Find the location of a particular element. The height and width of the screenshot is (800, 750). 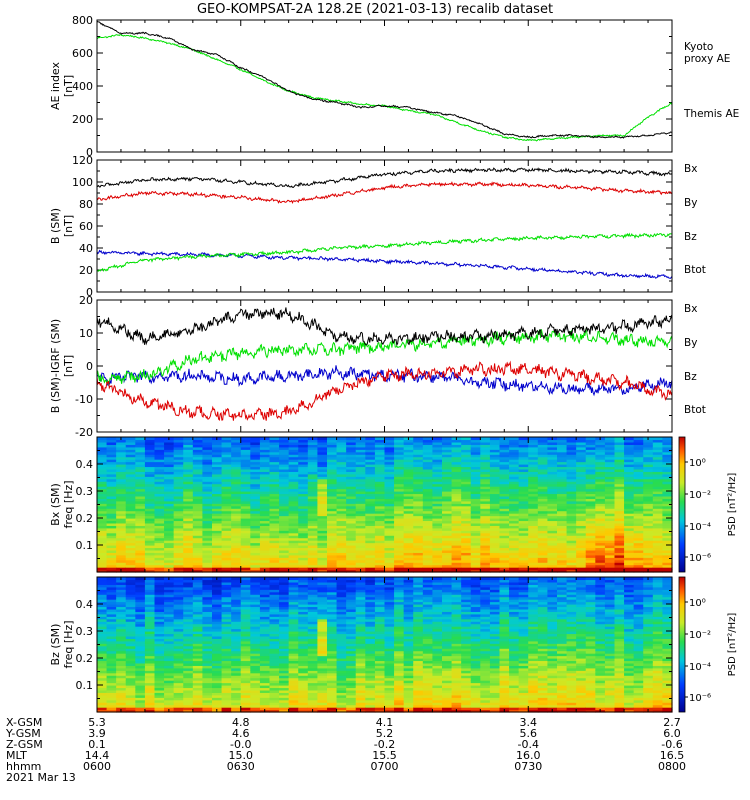

footer-value: 0800 is located at coordinates (672, 766).